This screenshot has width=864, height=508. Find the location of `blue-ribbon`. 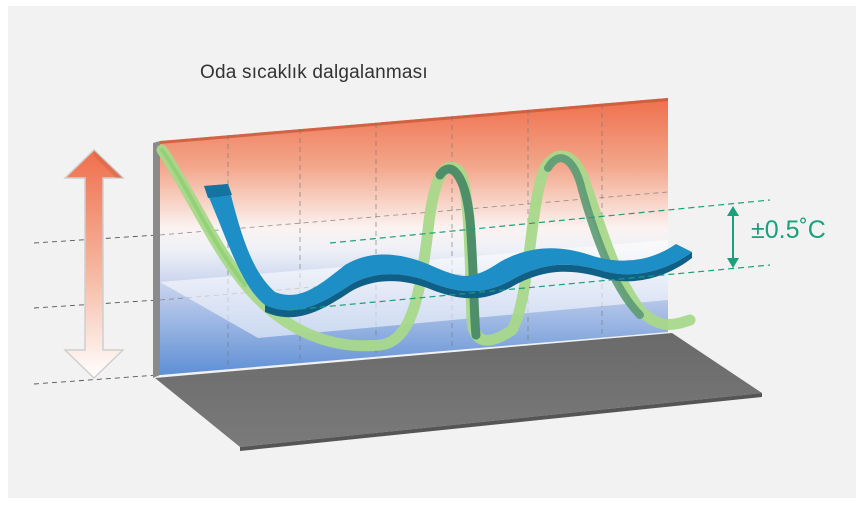

blue-ribbon is located at coordinates (448, 251).